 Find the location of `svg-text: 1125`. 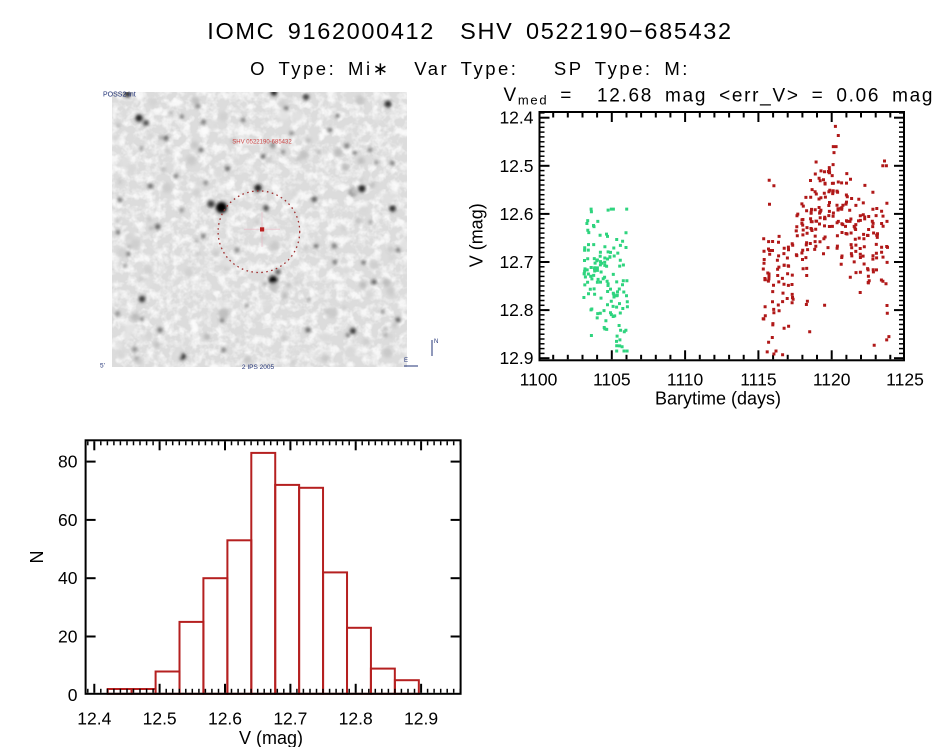

svg-text: 1125 is located at coordinates (905, 380).